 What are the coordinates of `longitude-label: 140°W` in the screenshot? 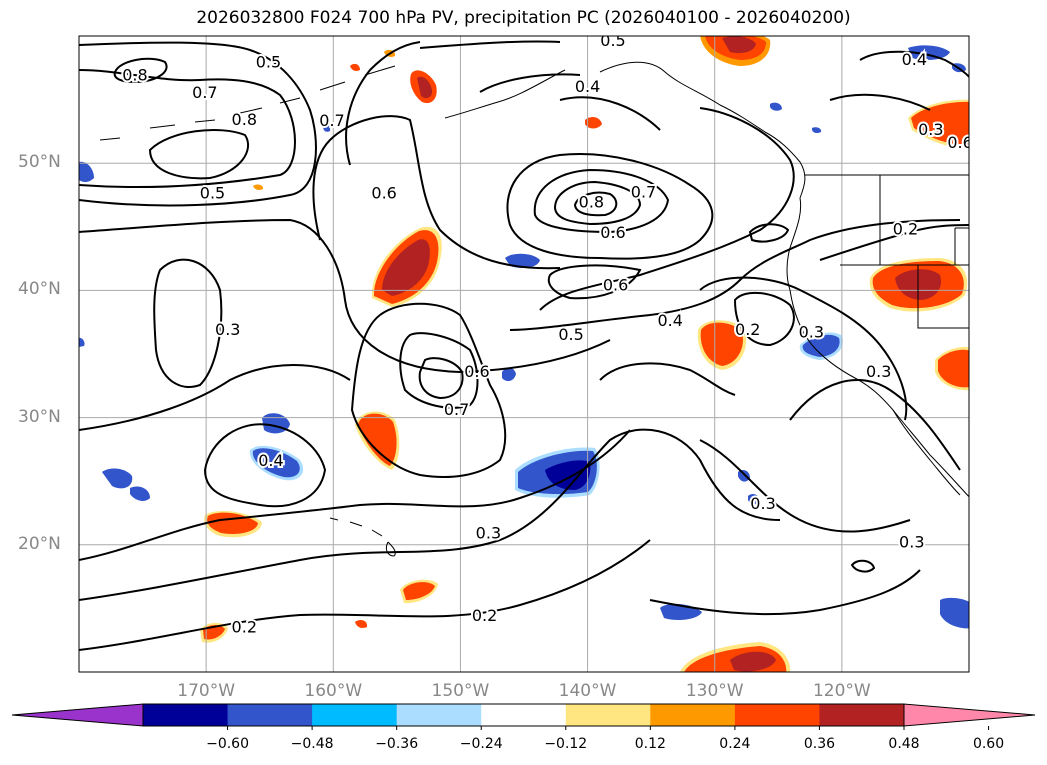 It's located at (587, 691).